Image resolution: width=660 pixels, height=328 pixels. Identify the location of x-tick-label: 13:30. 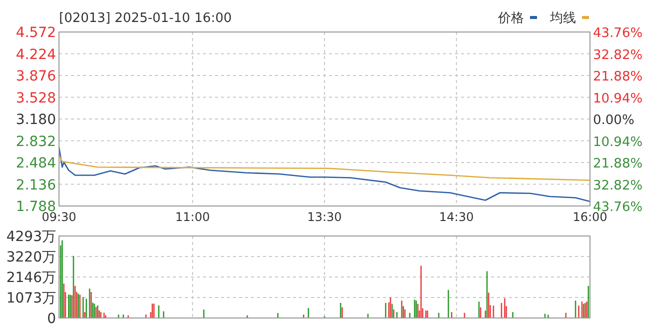
(324, 217).